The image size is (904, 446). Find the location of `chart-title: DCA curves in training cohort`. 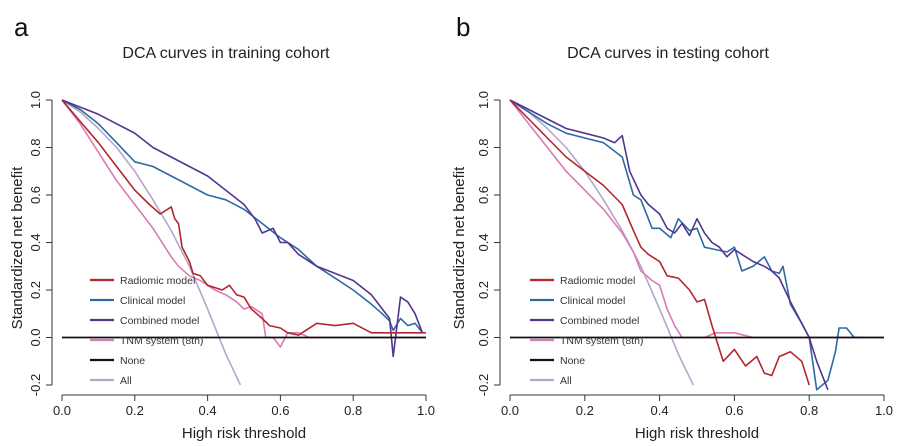

chart-title: DCA curves in training cohort is located at coordinates (226, 53).